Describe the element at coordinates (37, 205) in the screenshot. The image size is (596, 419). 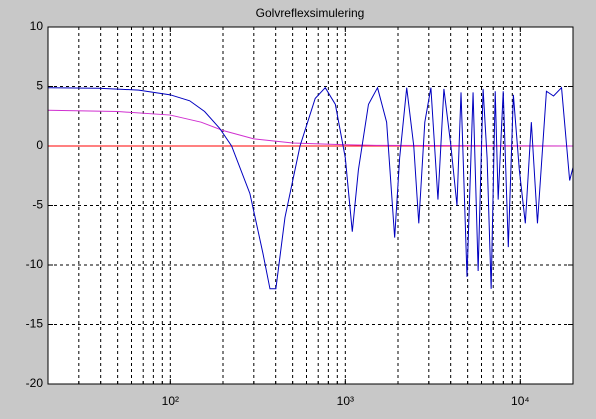
I see `y-tick-label: -5` at that location.